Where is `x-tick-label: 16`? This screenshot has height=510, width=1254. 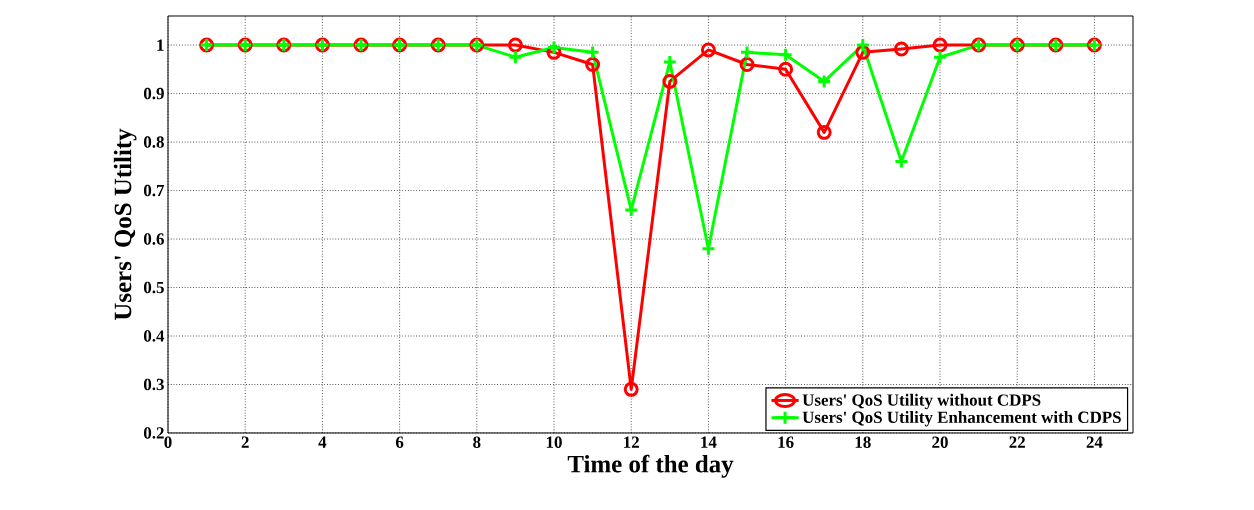
x-tick-label: 16 is located at coordinates (786, 442).